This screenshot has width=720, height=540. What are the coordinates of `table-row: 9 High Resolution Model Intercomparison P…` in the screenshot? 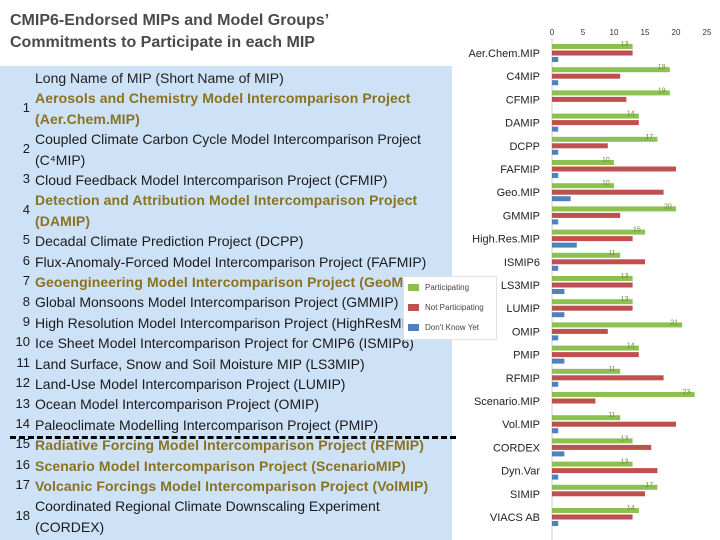 It's located at (226, 323).